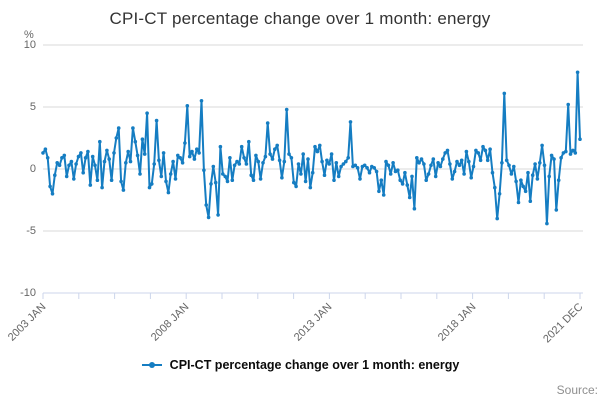 The width and height of the screenshot is (600, 400). What do you see at coordinates (151, 365) in the screenshot?
I see `legend-line-marker-icon` at bounding box center [151, 365].